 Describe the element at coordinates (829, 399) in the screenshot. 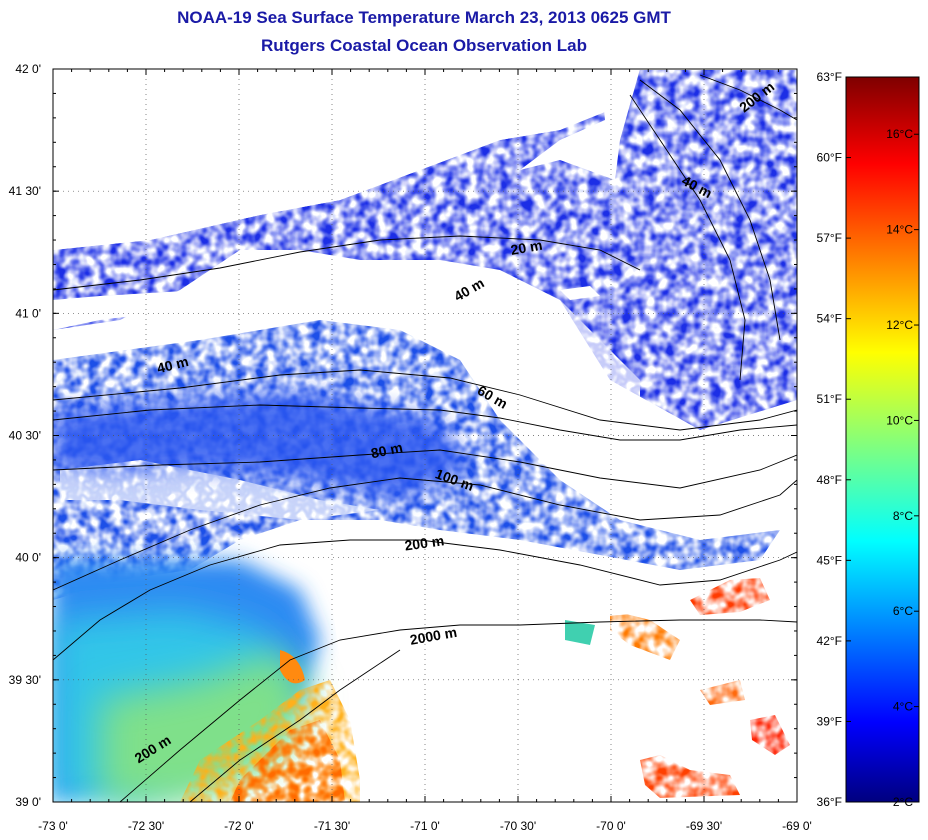

I see `fahrenheit-label: 51°F` at that location.